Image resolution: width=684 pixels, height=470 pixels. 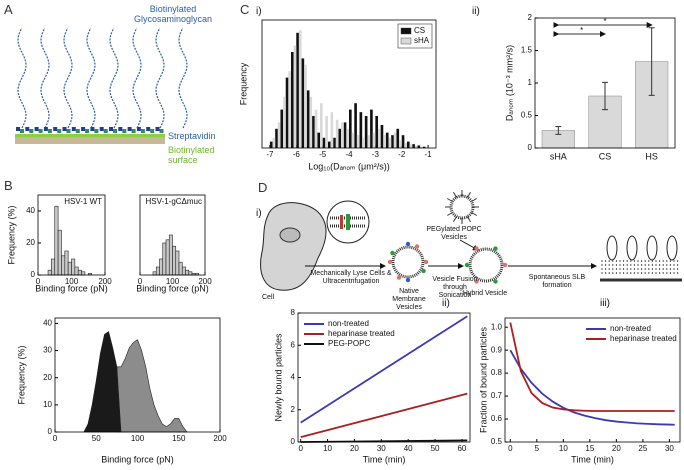 What do you see at coordinates (152, 386) in the screenshot?
I see `area` at bounding box center [152, 386].